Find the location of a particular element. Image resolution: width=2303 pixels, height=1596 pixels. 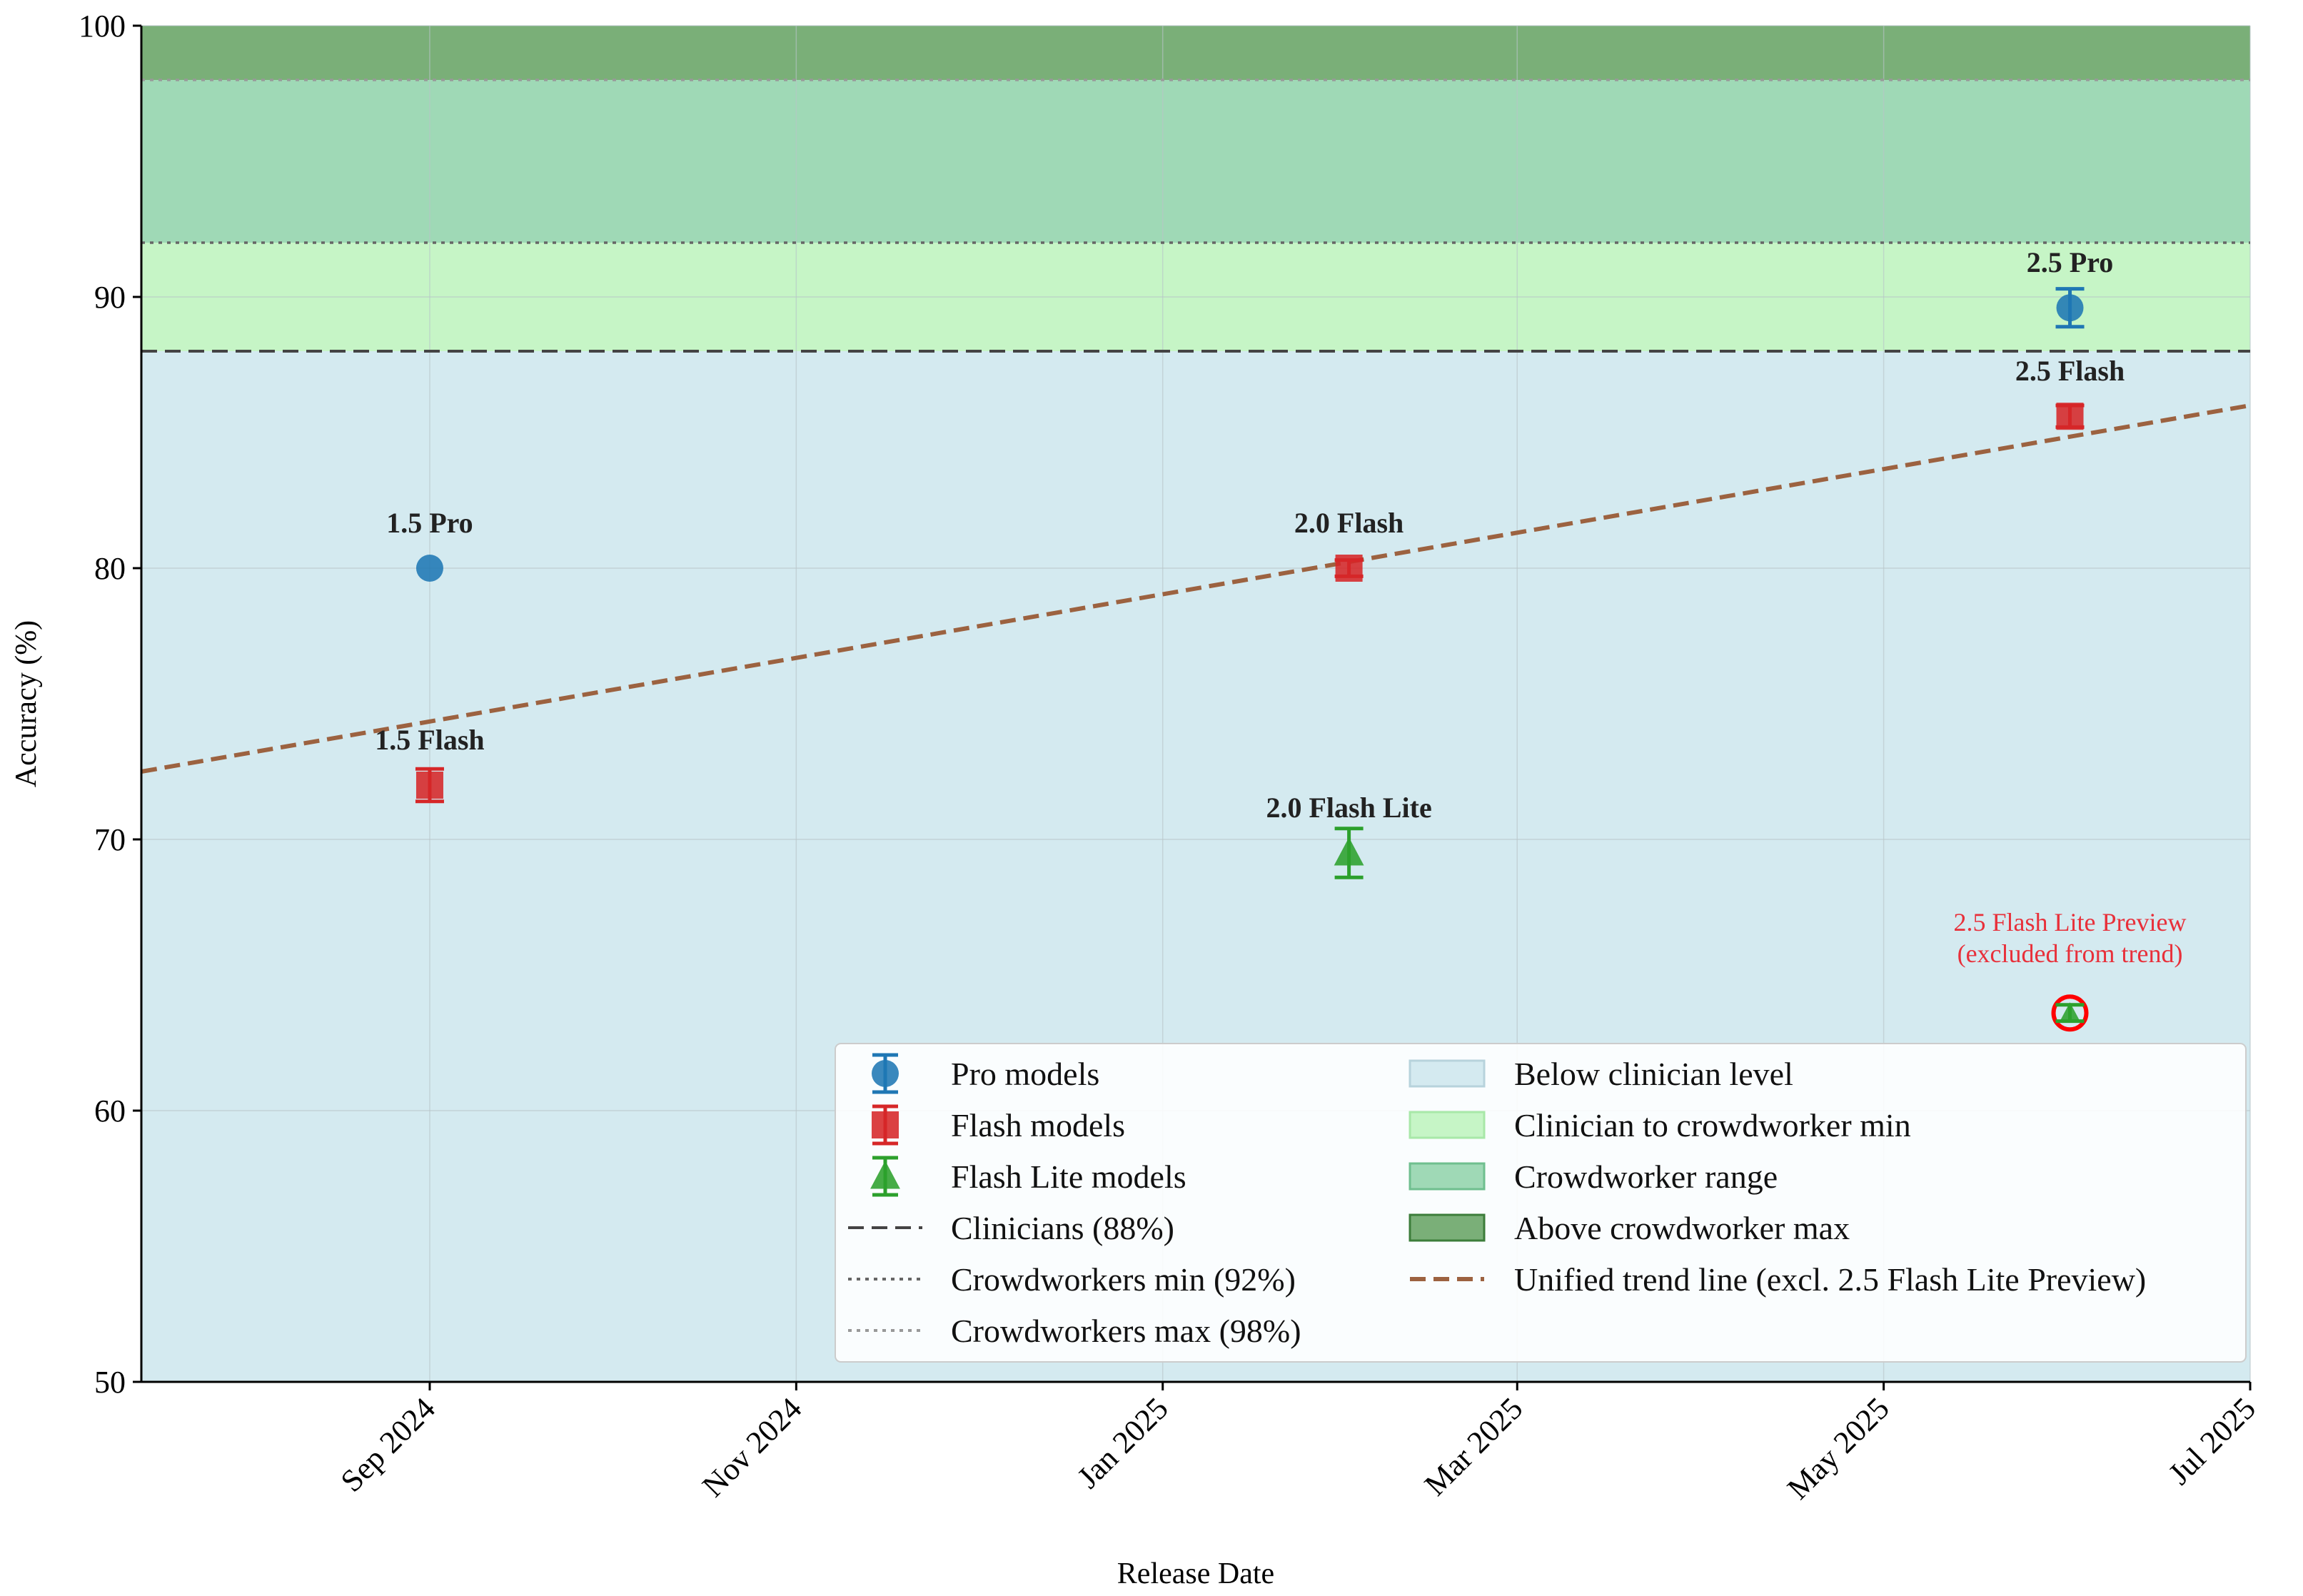

x-tick-label: Jul 2025 is located at coordinates (2212, 1440).